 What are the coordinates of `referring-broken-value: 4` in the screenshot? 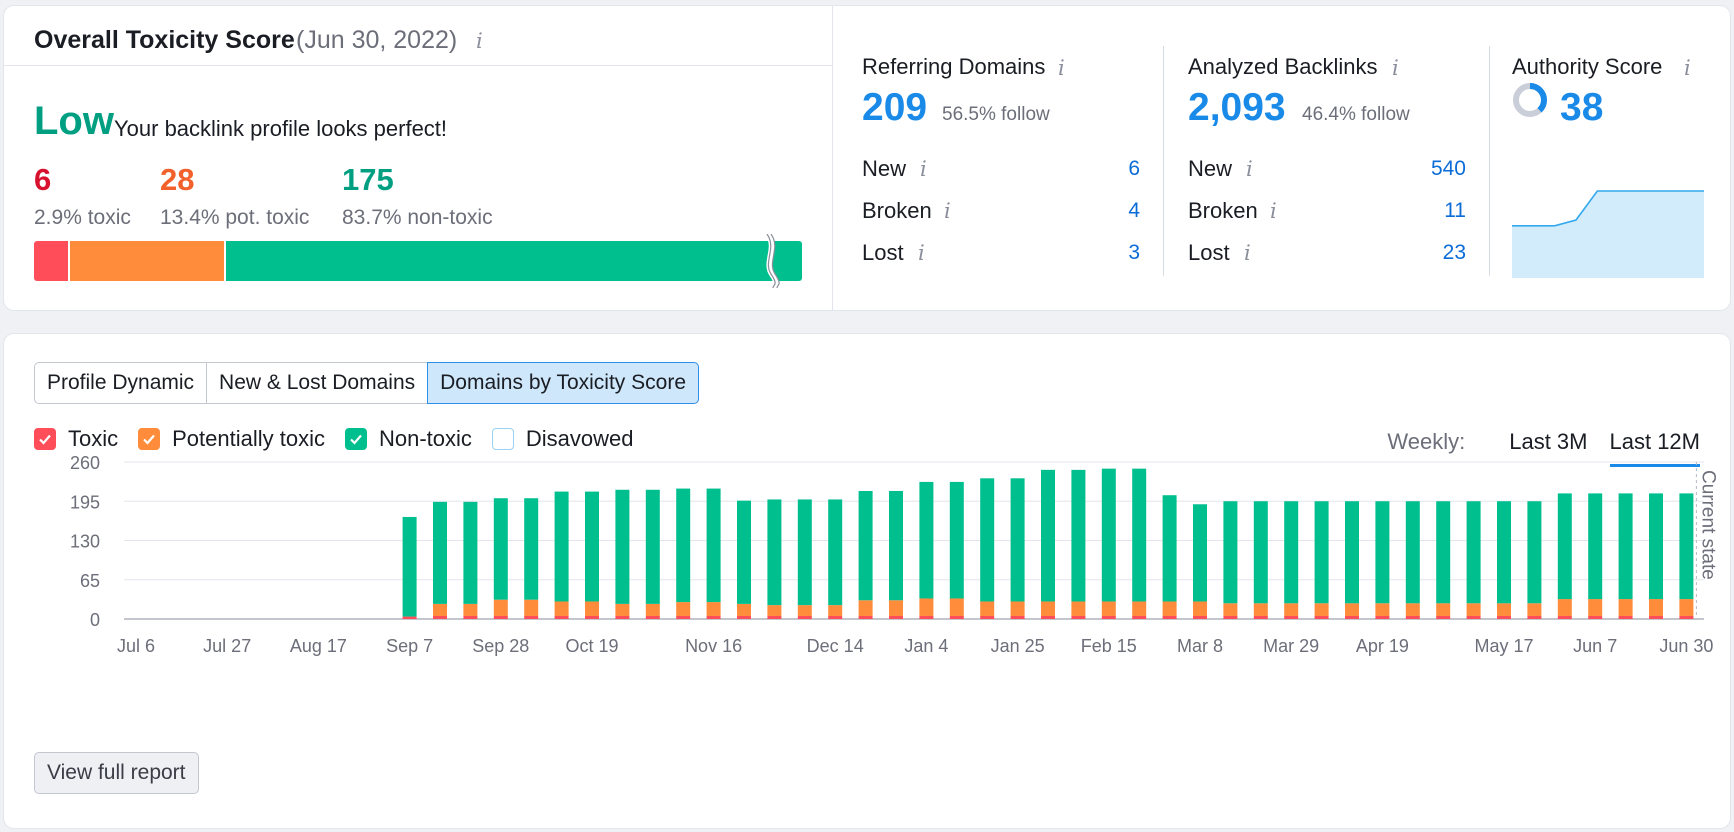 It's located at (1134, 210).